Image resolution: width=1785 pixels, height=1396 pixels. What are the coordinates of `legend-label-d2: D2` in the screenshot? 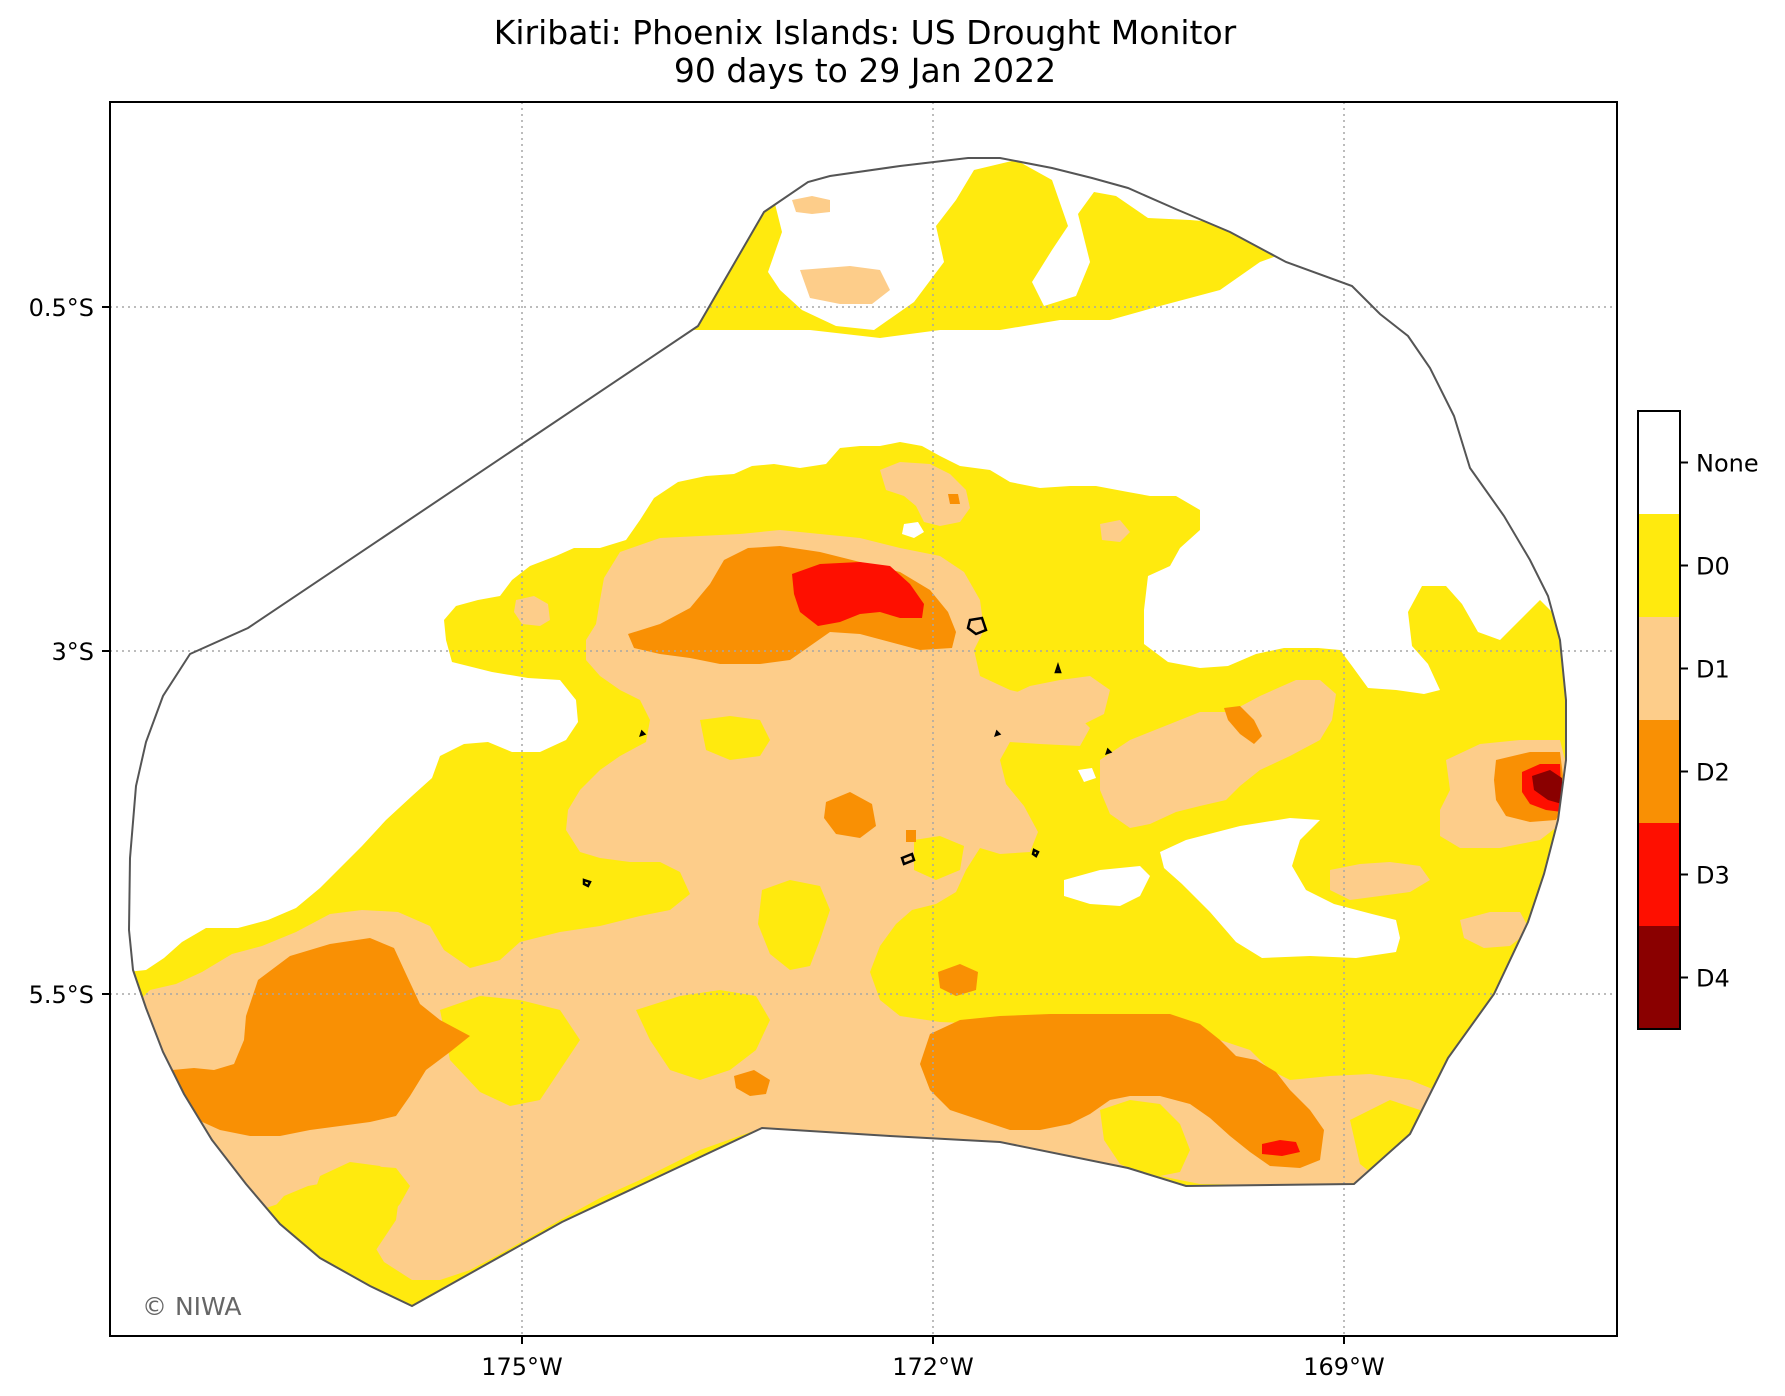 It's located at (1713, 773).